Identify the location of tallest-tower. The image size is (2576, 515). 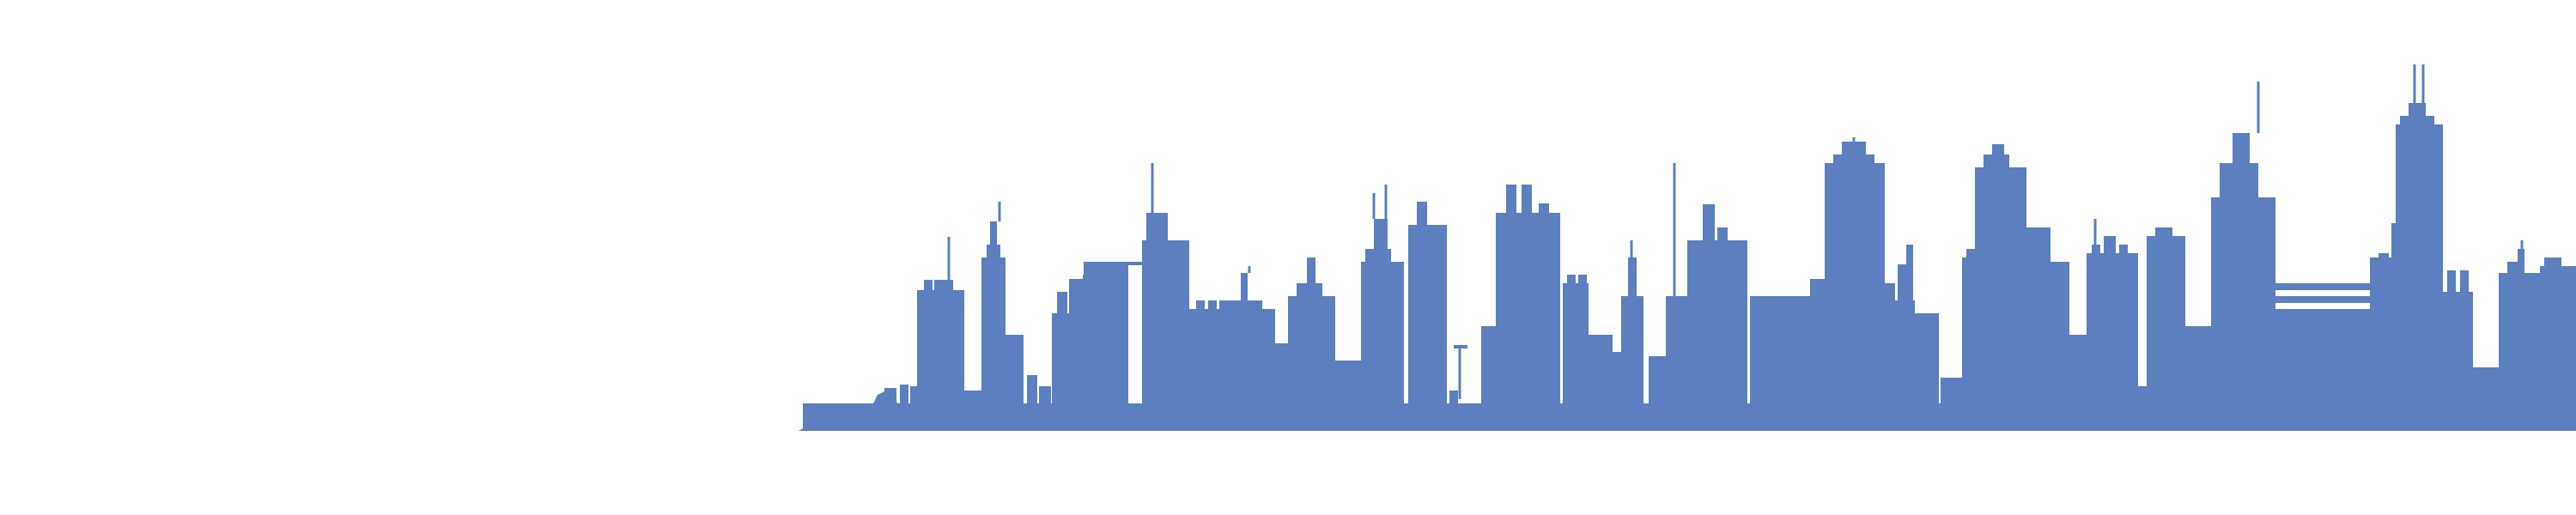
(2419, 277).